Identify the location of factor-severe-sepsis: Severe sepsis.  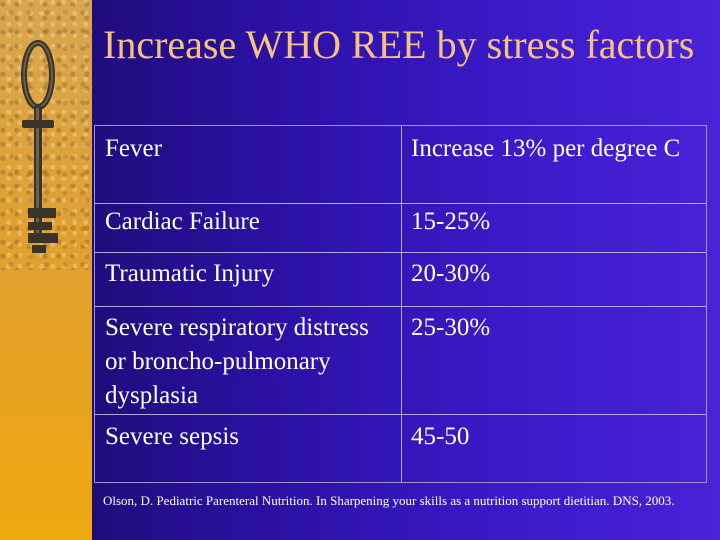
(172, 436).